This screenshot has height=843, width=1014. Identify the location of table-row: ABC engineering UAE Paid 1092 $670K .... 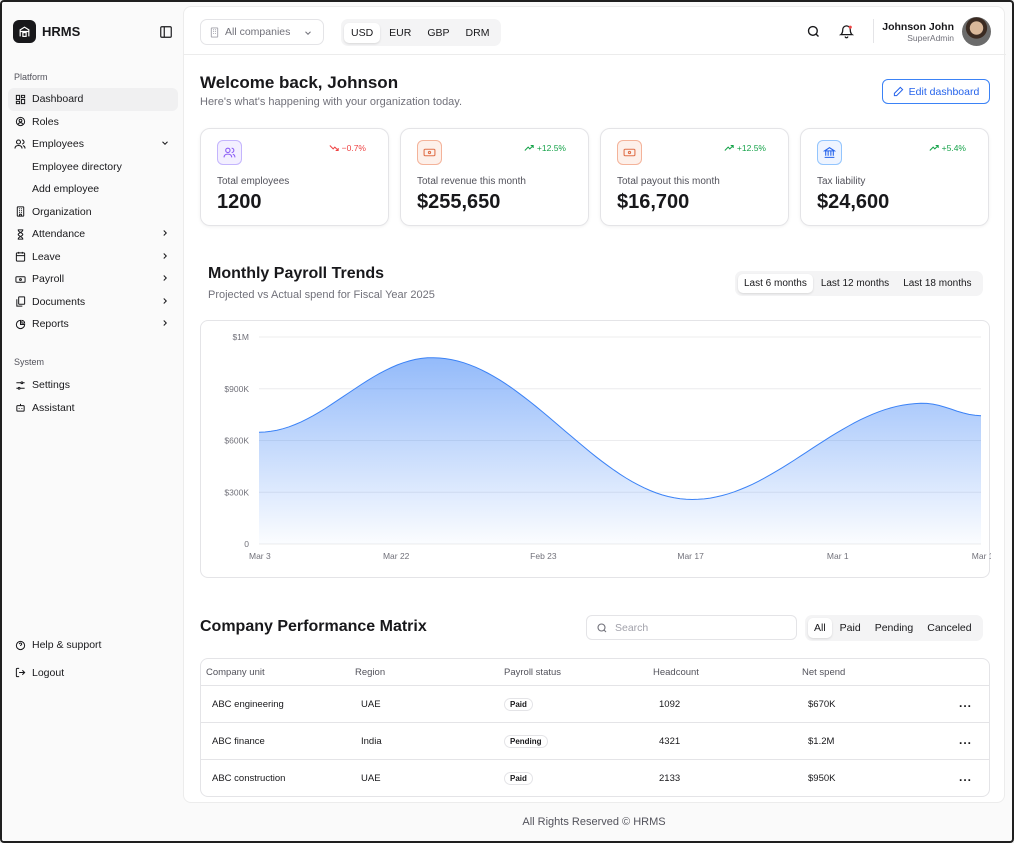
(595, 704).